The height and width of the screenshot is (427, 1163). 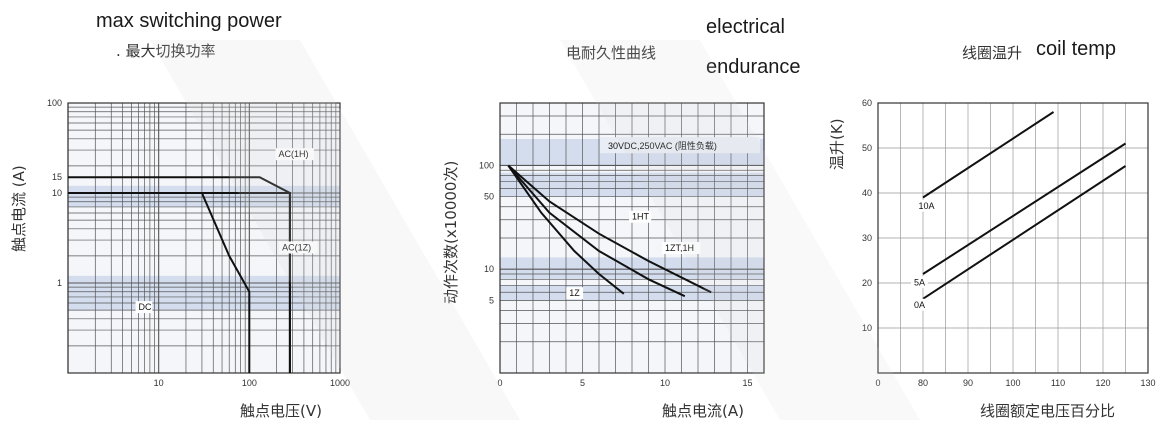 What do you see at coordinates (491, 300) in the screenshot?
I see `y-tick-label: 5` at bounding box center [491, 300].